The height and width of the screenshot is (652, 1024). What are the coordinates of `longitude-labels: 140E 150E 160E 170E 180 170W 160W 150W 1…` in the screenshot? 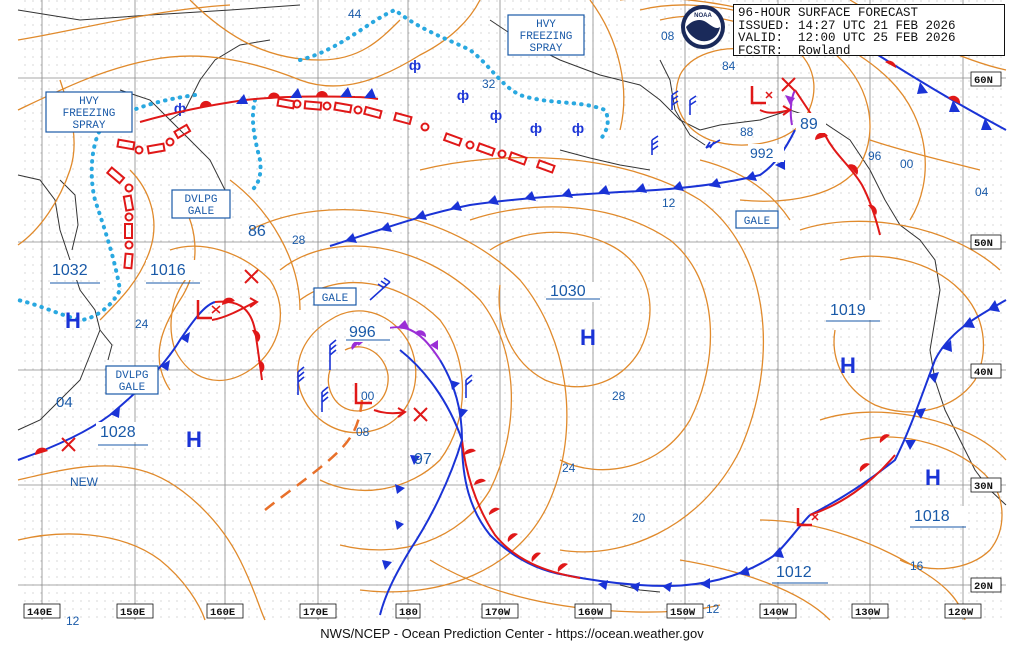 It's located at (502, 611).